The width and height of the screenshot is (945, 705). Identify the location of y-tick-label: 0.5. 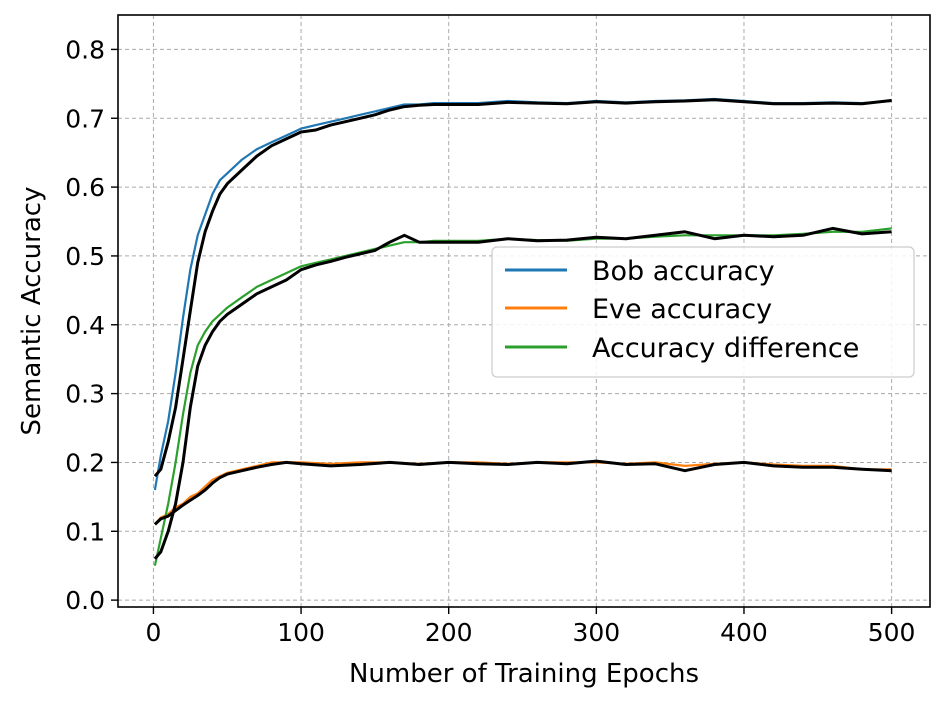
(85, 256).